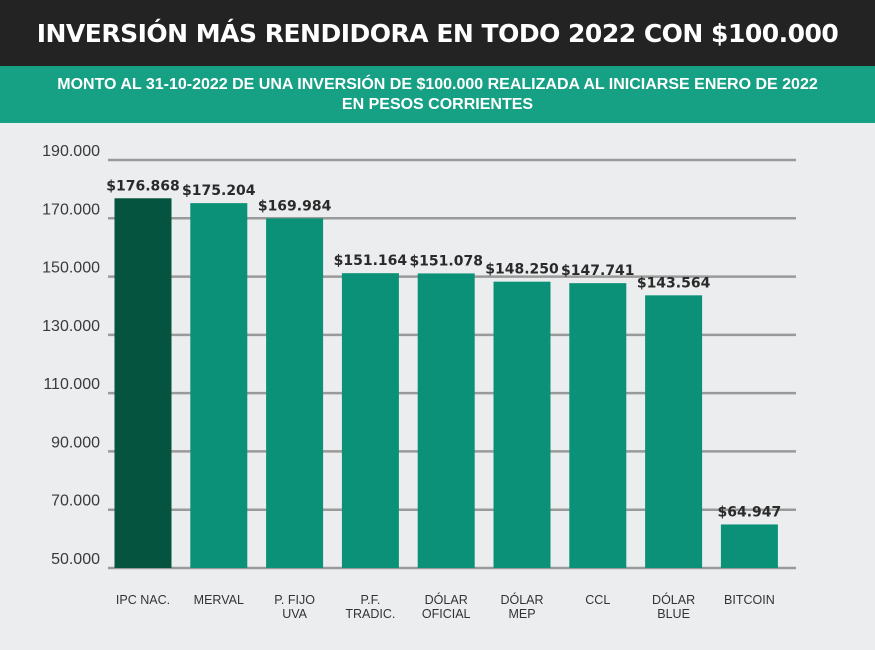 The width and height of the screenshot is (875, 650). I want to click on bar-value-label: $143.564, so click(674, 283).